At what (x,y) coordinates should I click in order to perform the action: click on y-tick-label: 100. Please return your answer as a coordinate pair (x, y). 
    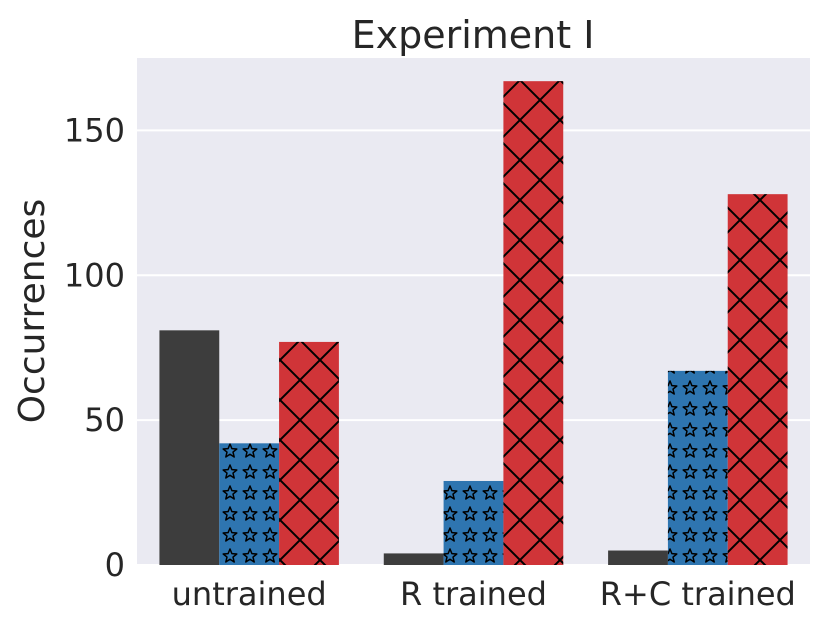
    Looking at the image, I should click on (94, 275).